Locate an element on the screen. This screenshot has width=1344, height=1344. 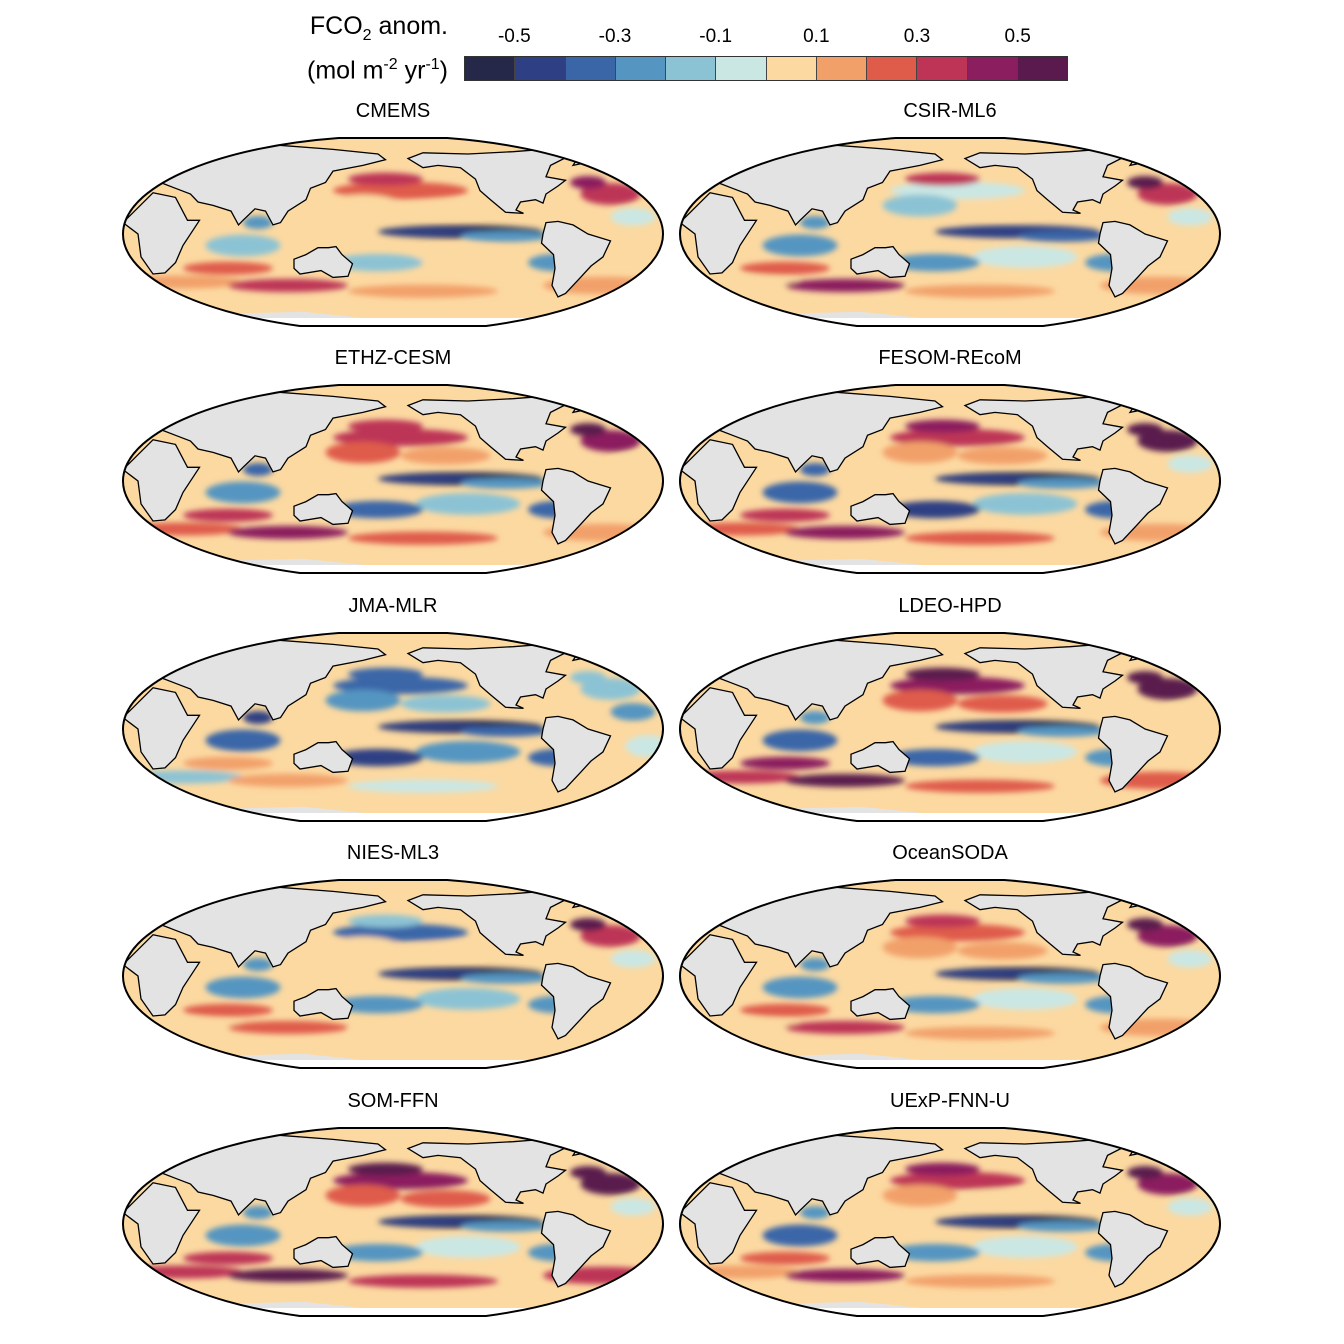
panel-title: SOM-FFN is located at coordinates (393, 1101).